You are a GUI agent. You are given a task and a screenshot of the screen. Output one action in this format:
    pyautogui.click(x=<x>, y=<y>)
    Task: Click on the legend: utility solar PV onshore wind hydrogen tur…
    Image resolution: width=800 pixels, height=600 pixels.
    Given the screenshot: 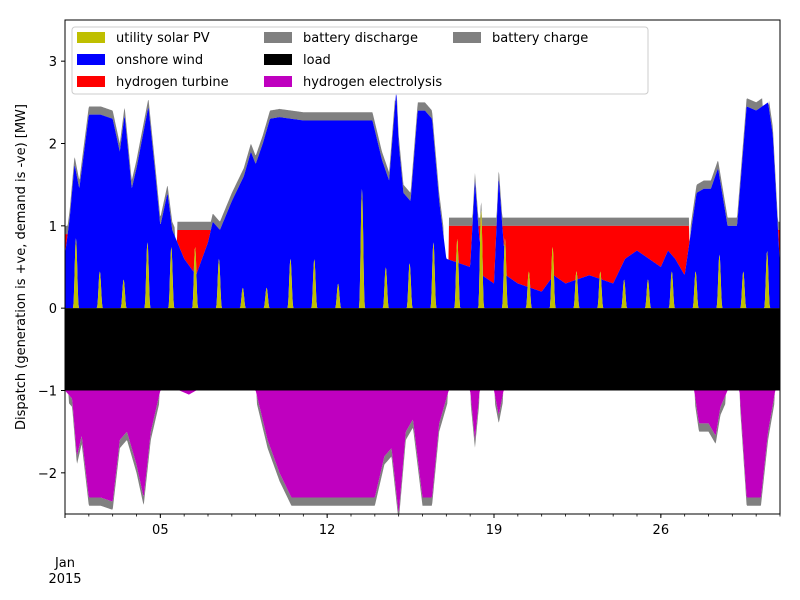 What is the action you would take?
    pyautogui.click(x=360, y=60)
    